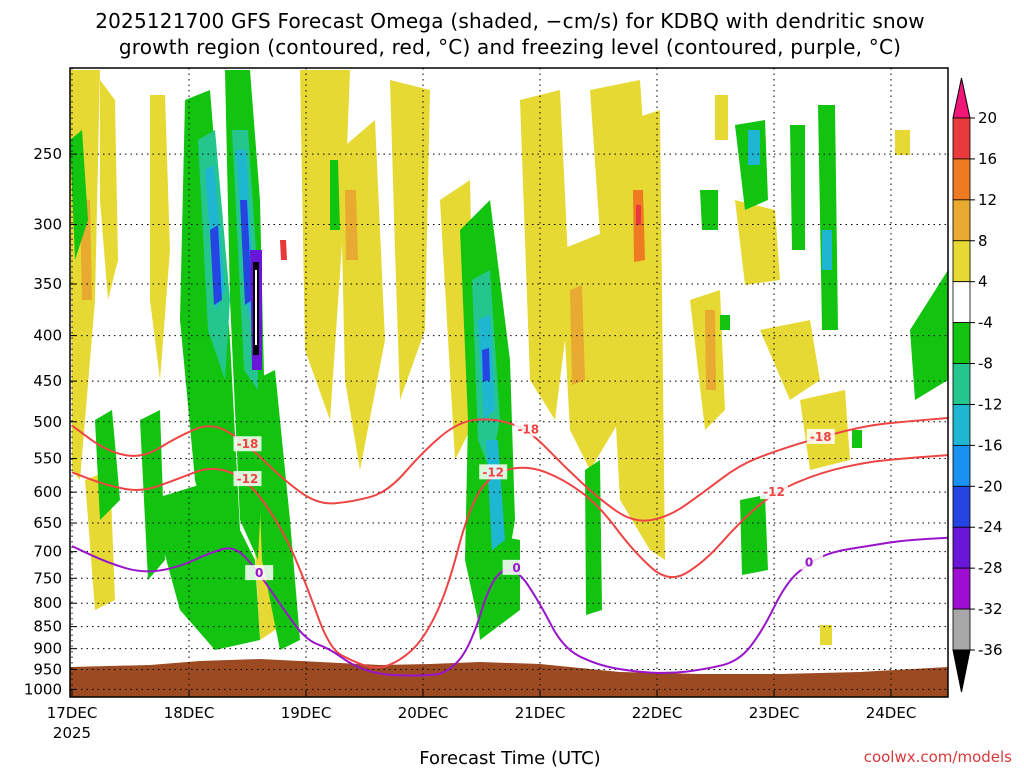 Image resolution: width=1024 pixels, height=768 pixels. I want to click on credit-text: coolwx.com/models, so click(938, 757).